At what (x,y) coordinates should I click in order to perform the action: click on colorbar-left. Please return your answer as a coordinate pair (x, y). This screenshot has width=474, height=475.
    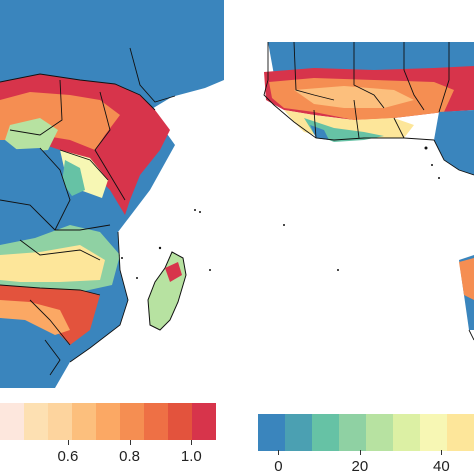
    Looking at the image, I should click on (108, 421).